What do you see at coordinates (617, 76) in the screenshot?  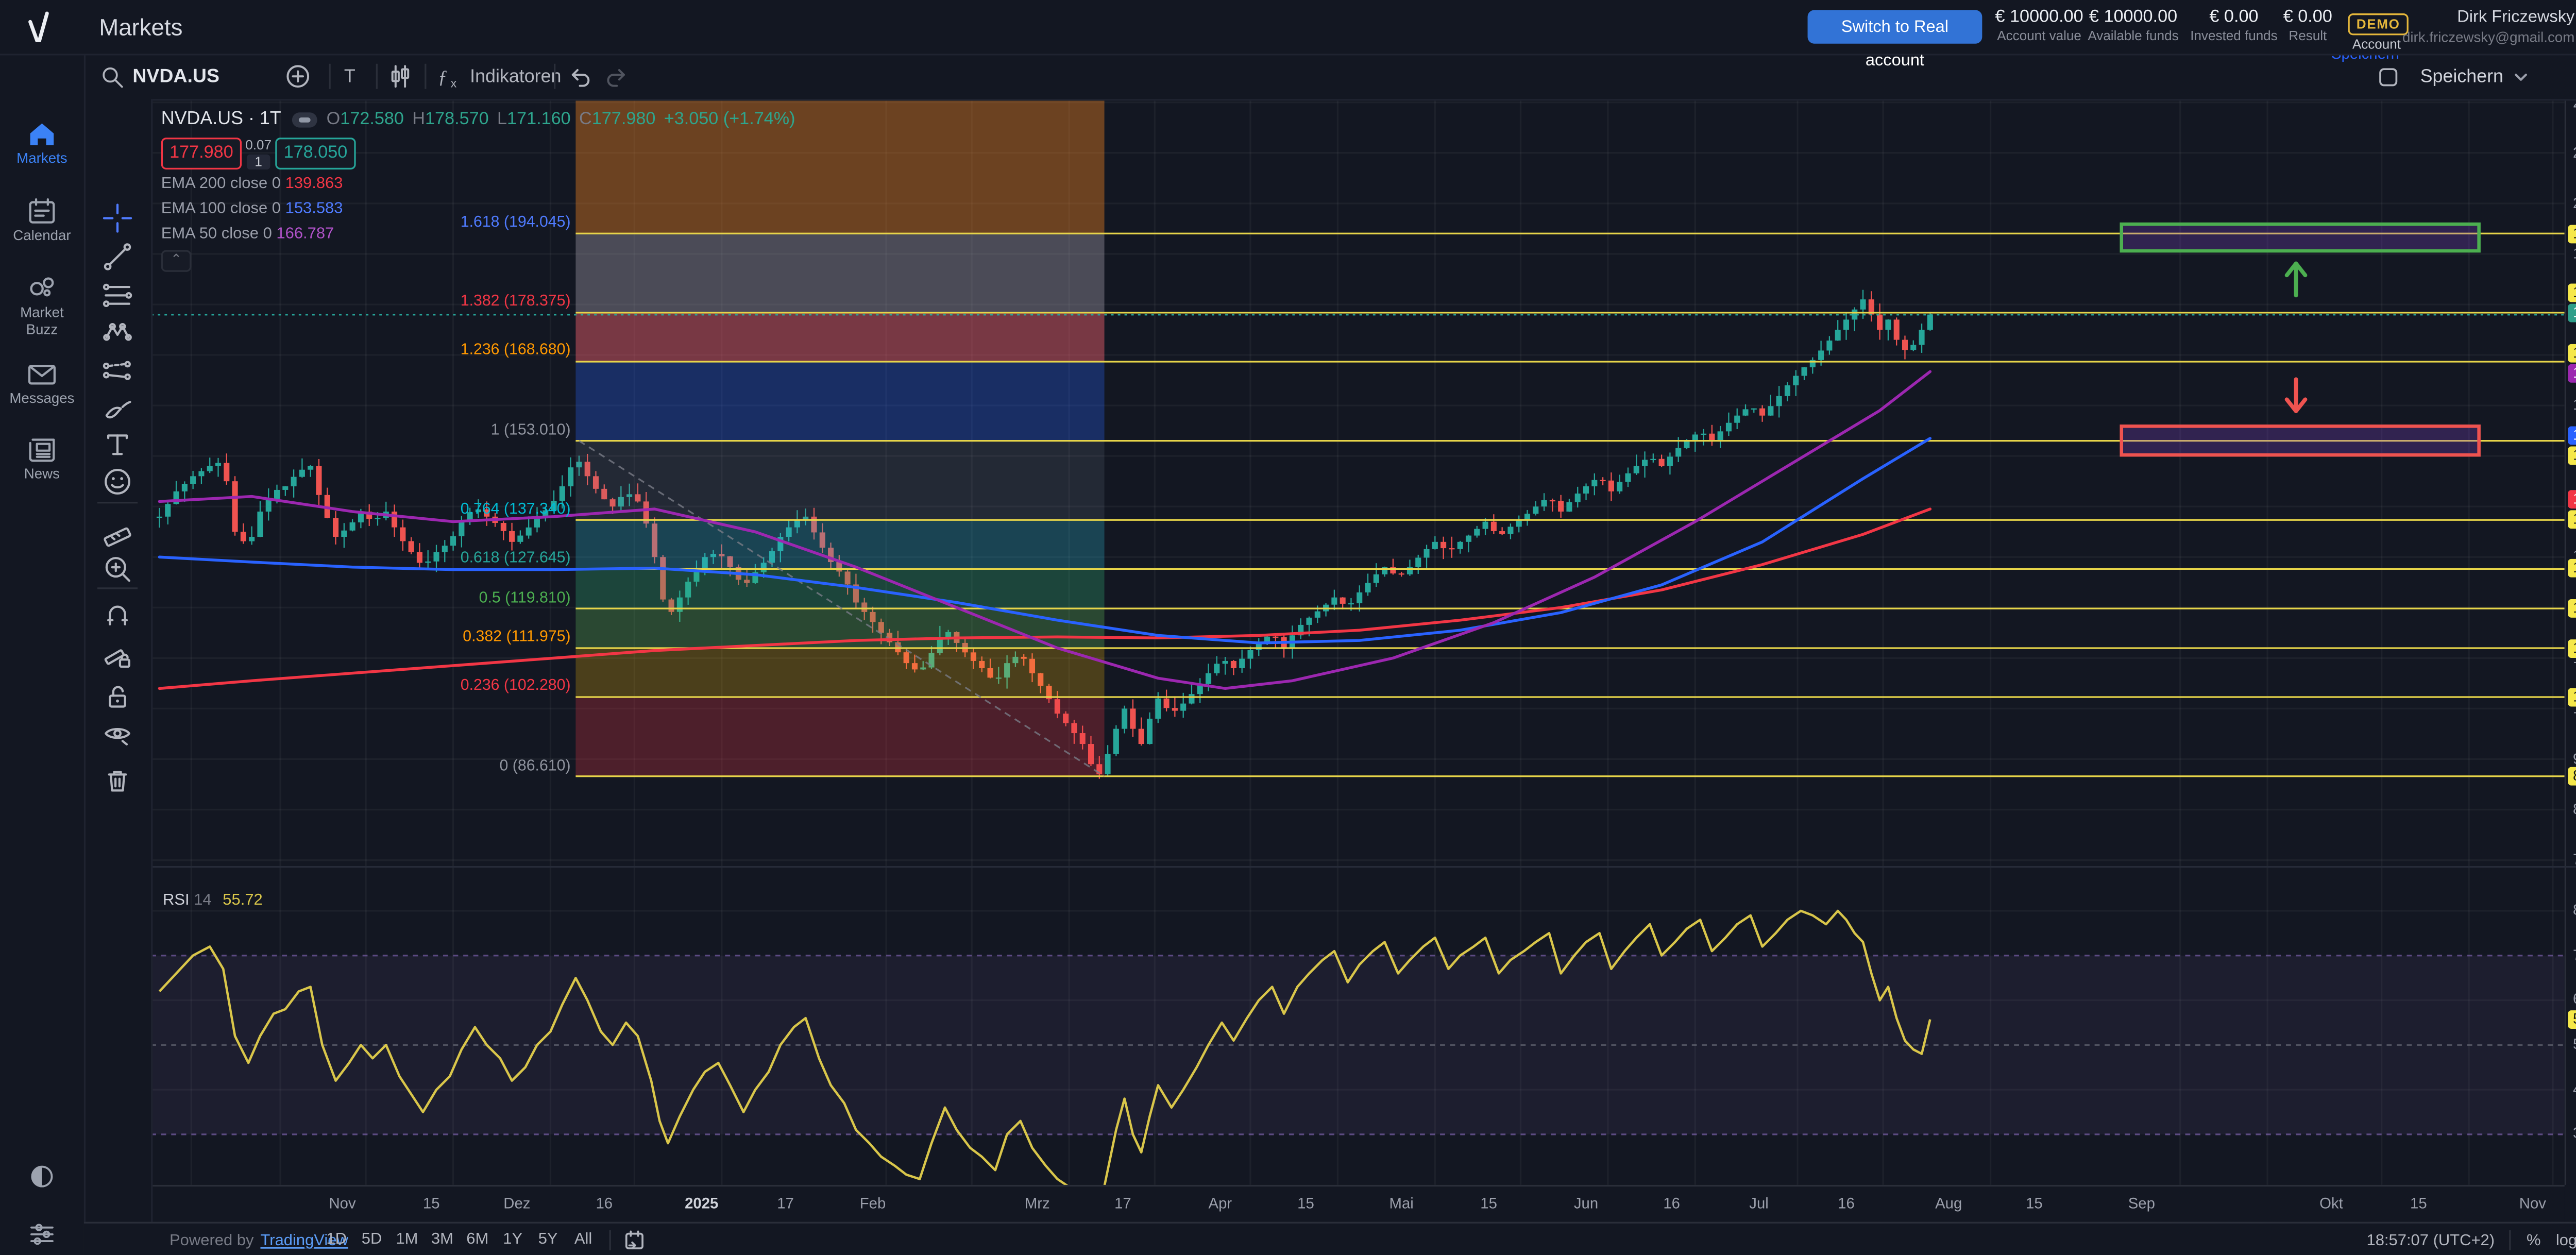 I see `redo-button` at bounding box center [617, 76].